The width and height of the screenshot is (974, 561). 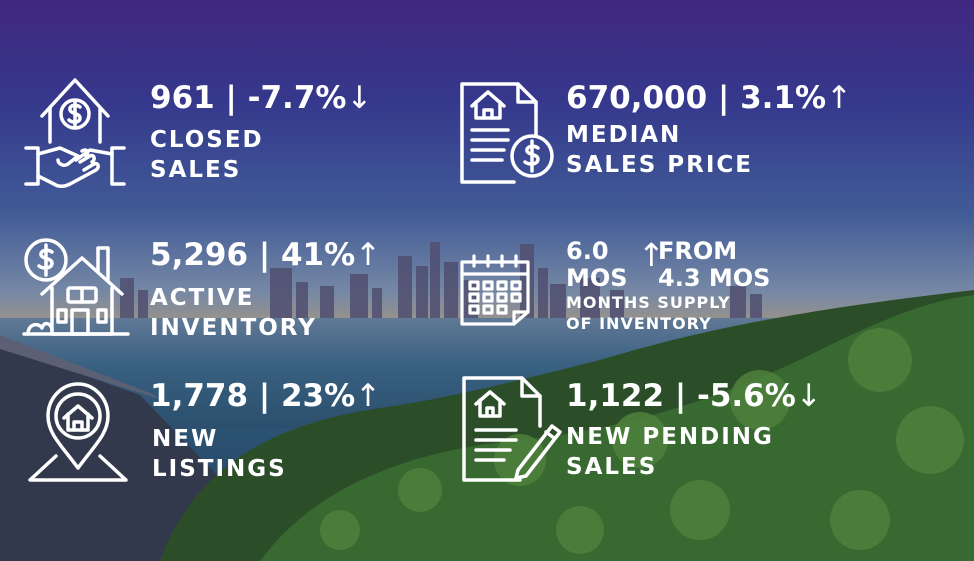 What do you see at coordinates (196, 170) in the screenshot?
I see `closed-sales-label-line2: SALES` at bounding box center [196, 170].